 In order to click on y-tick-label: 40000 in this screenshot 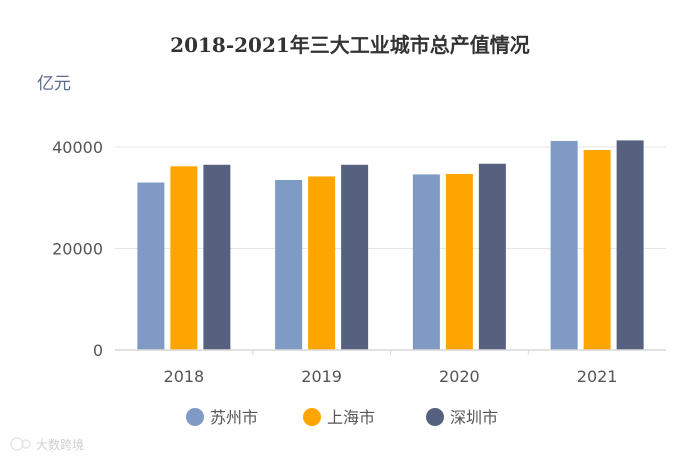, I will do `click(77, 147)`.